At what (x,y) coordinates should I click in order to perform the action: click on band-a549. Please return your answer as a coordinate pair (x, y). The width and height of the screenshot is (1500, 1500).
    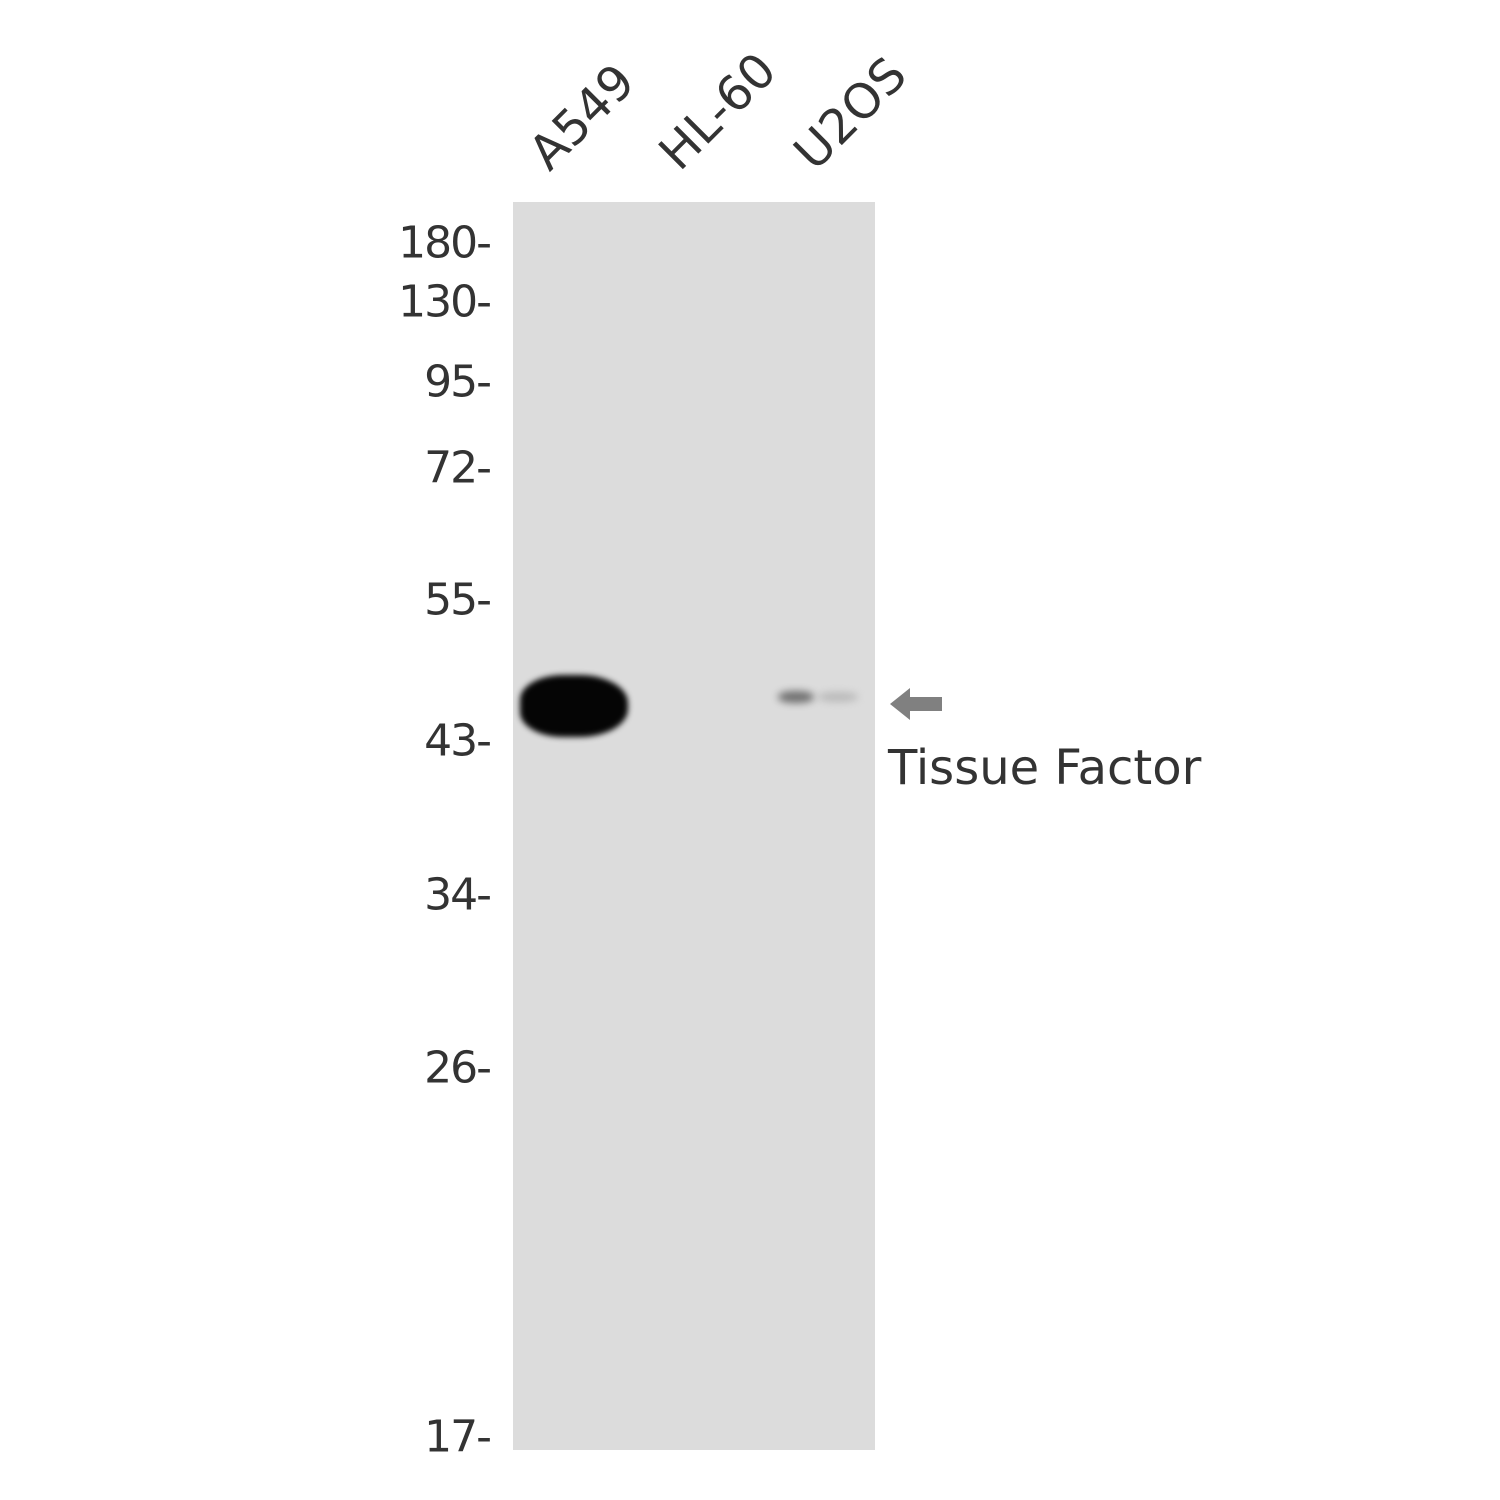
    Looking at the image, I should click on (574, 706).